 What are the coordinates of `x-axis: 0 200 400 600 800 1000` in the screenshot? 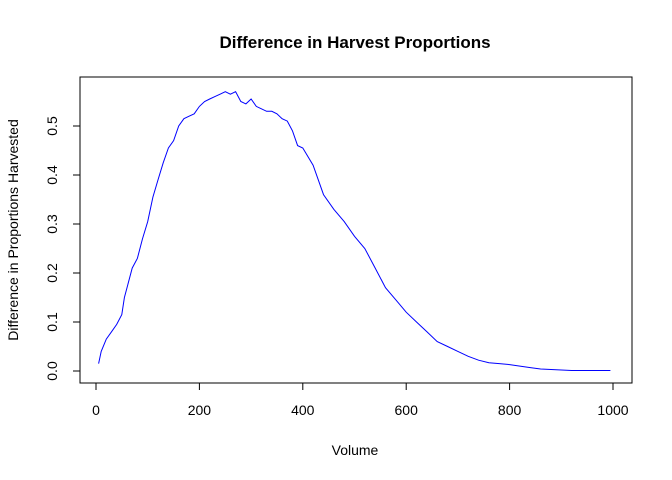 It's located at (360, 400).